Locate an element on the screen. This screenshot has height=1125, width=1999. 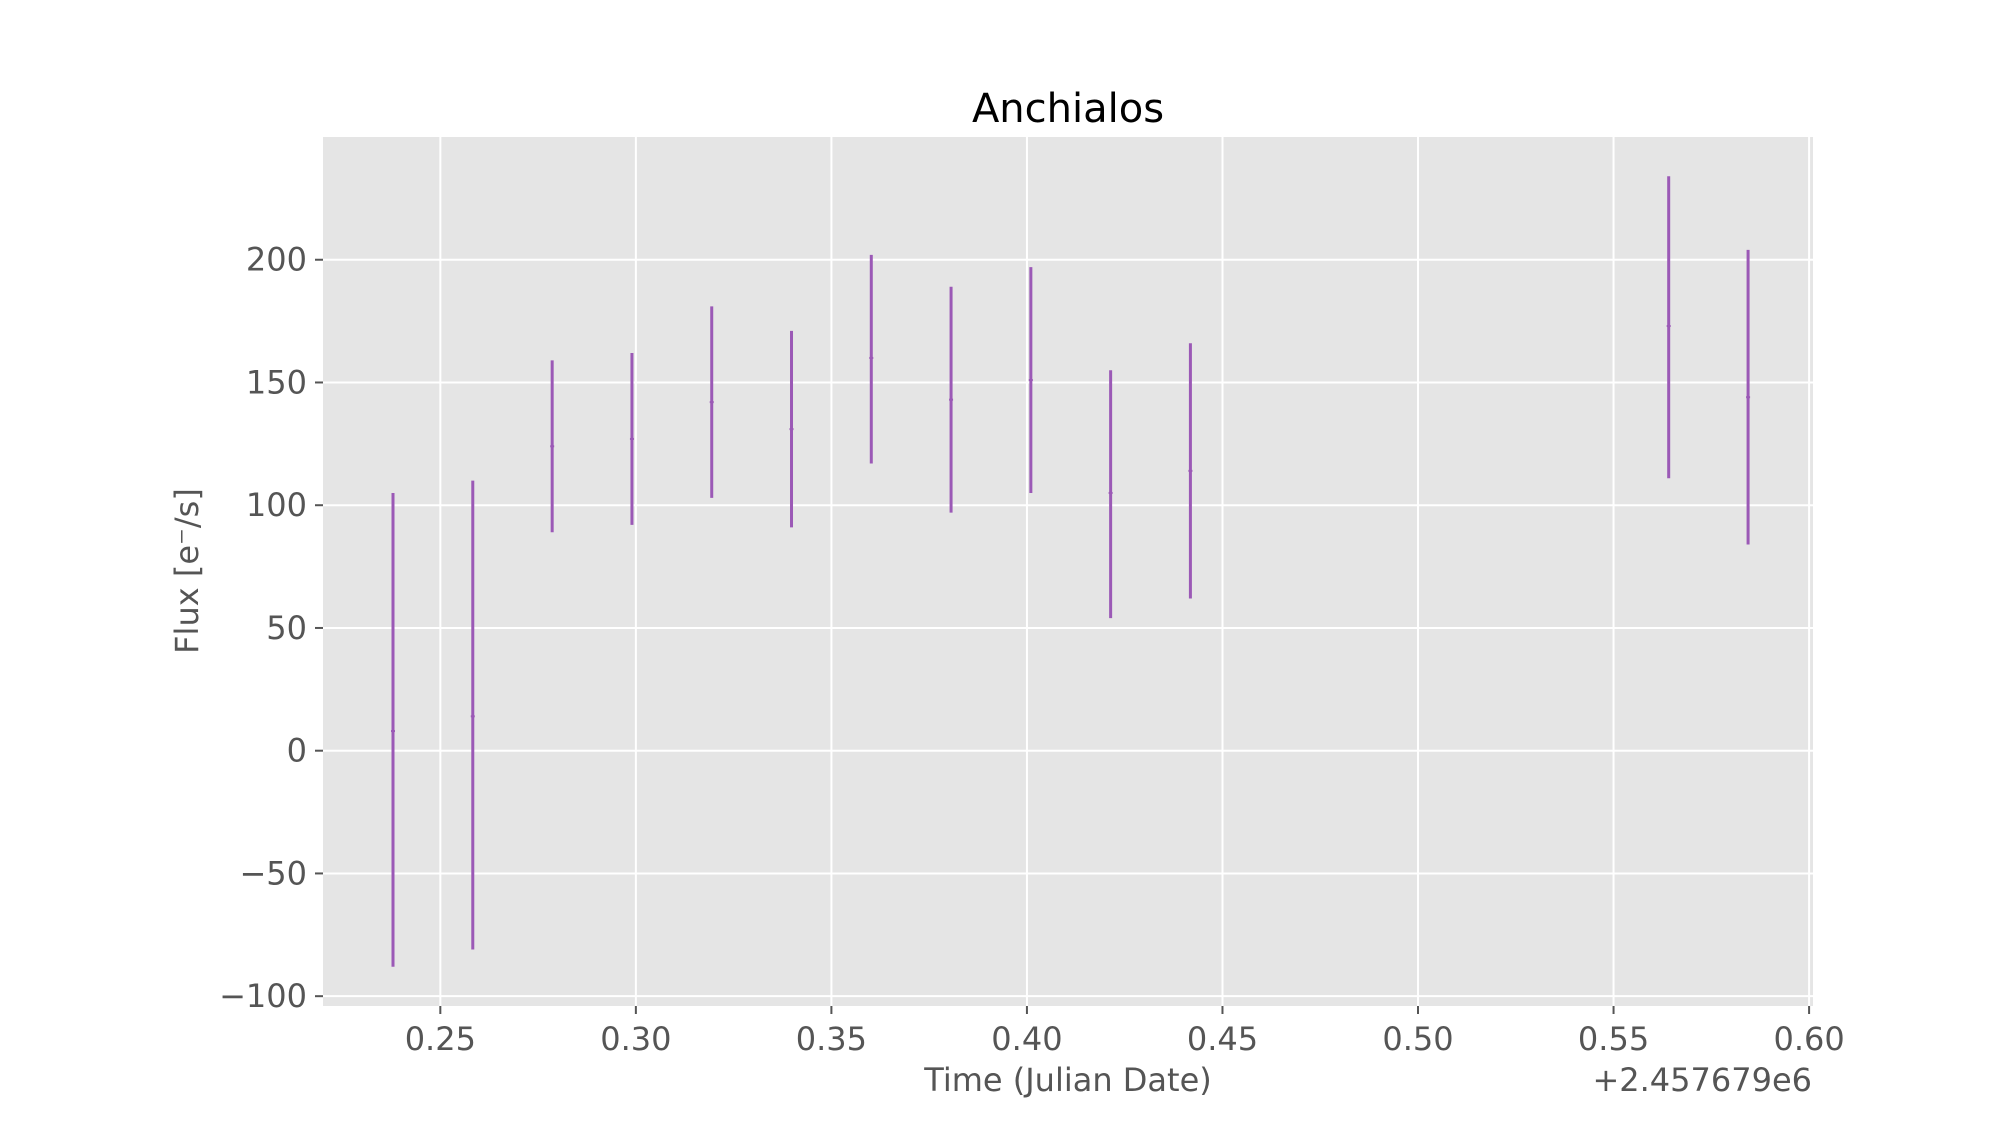
x-tick-label: 0.55 is located at coordinates (1613, 1039).